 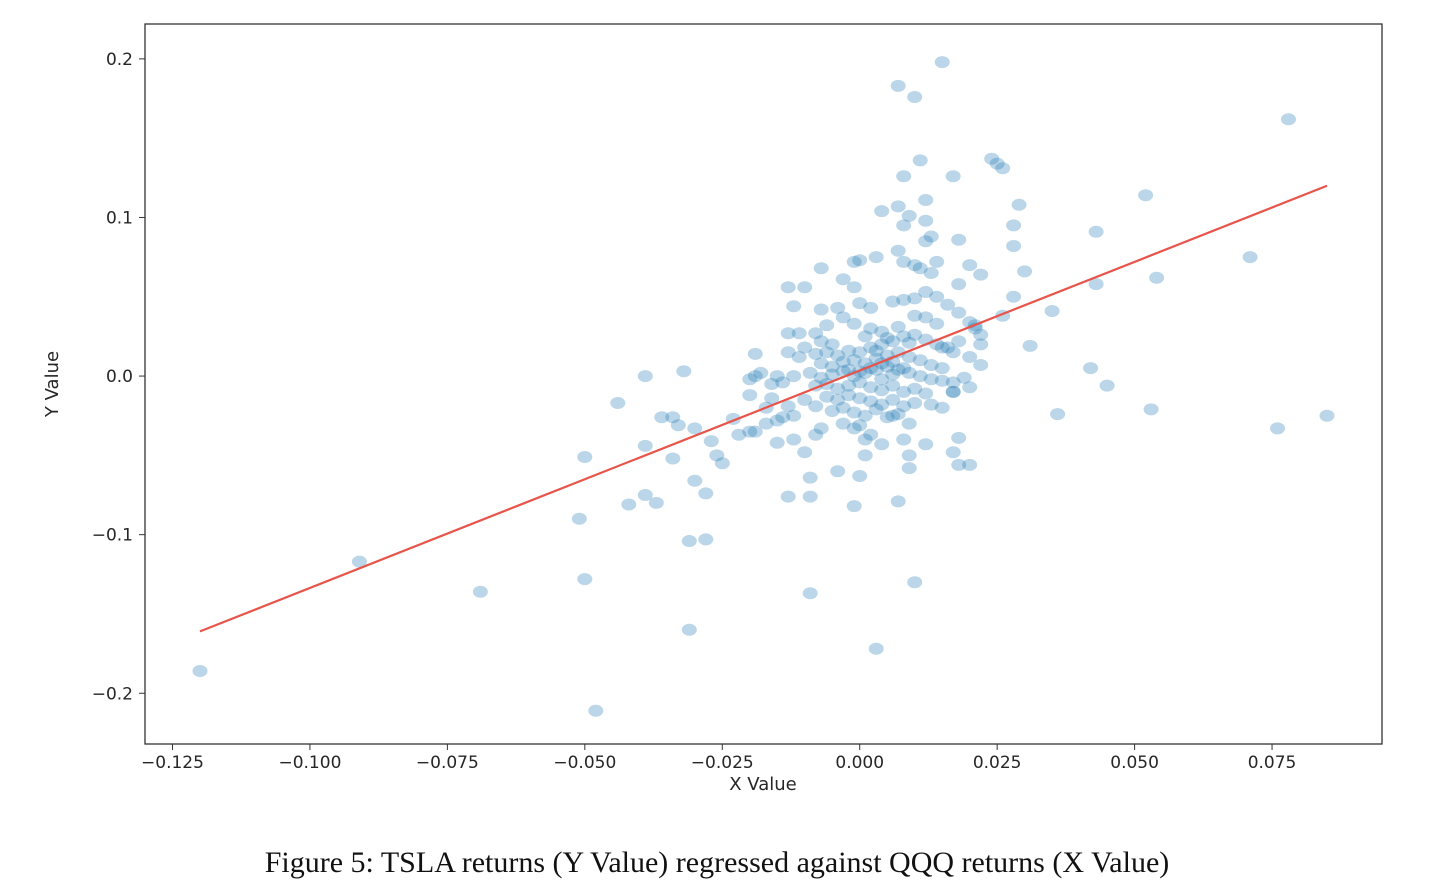 I want to click on x-tick-label: 0.000, so click(x=859, y=763).